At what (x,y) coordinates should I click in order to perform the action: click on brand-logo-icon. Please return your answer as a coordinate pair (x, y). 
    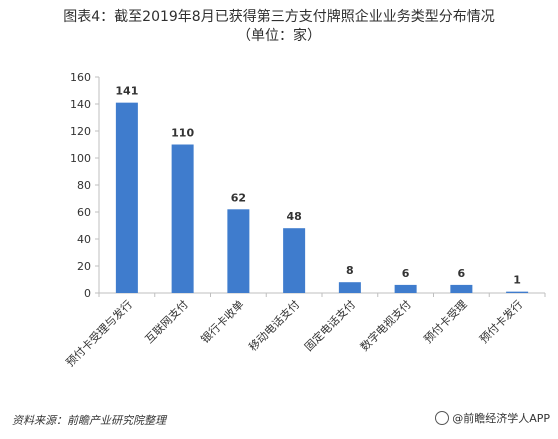
    Looking at the image, I should click on (442, 418).